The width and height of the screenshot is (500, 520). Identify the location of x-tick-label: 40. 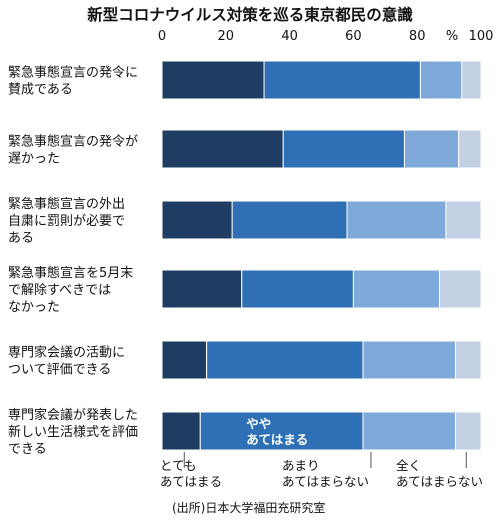
(289, 36).